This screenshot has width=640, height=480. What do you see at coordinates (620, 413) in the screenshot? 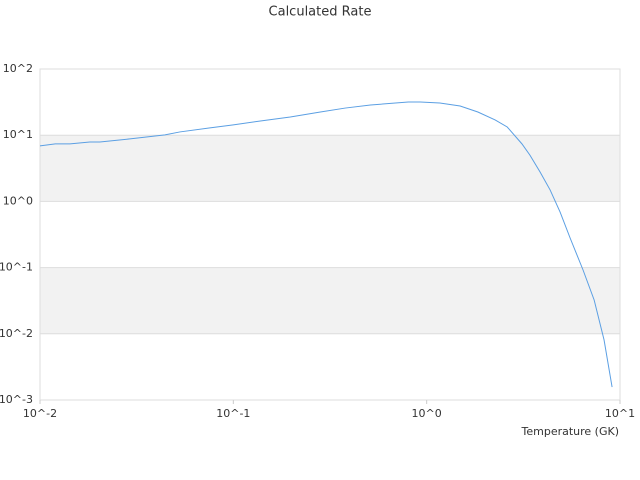
I see `x-tick-label: 10^1` at bounding box center [620, 413].